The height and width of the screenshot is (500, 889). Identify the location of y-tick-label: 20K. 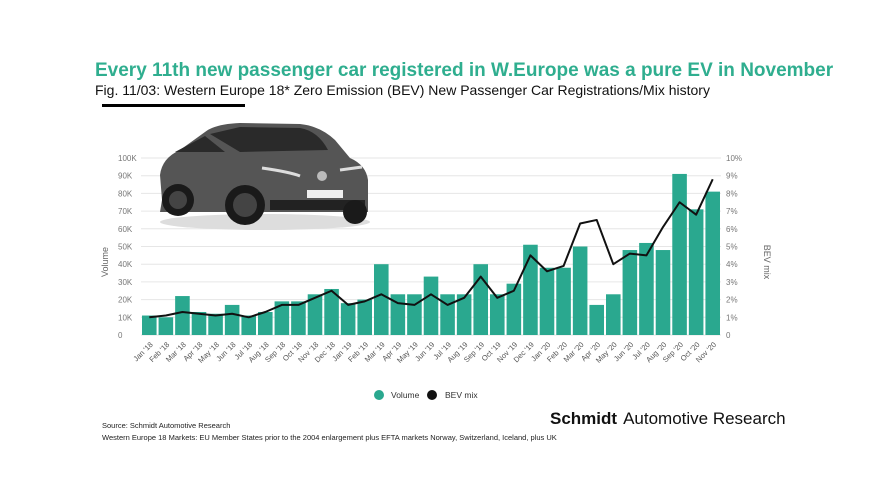
(125, 300).